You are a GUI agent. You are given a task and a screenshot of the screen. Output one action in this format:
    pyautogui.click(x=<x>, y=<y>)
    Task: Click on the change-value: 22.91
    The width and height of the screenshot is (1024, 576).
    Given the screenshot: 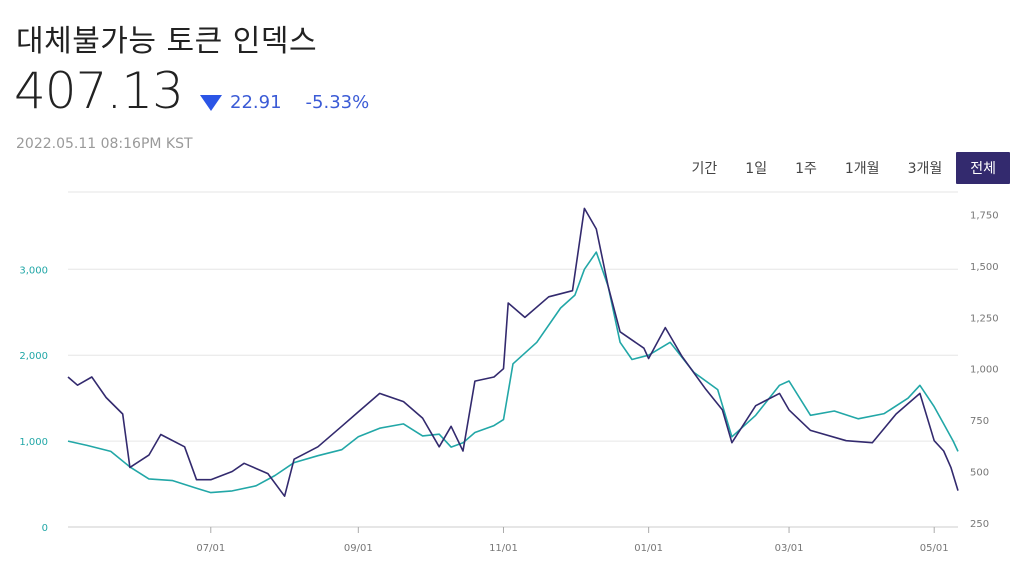 What is the action you would take?
    pyautogui.click(x=256, y=102)
    